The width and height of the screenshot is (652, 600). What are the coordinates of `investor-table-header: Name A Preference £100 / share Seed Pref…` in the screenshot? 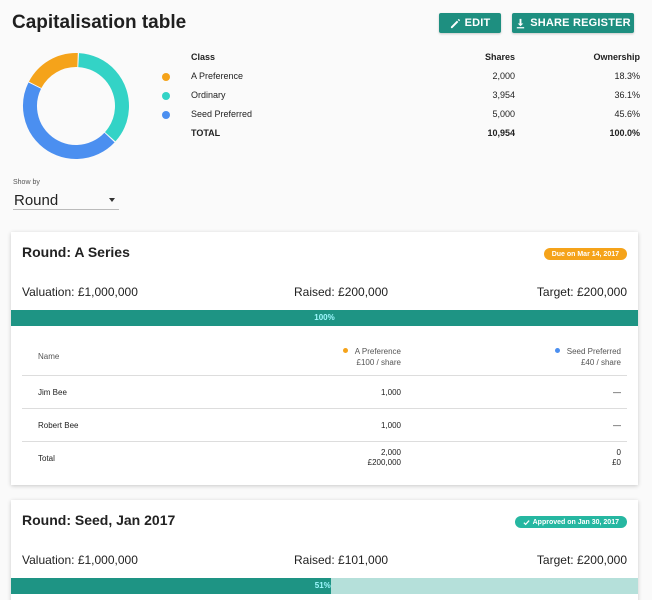 It's located at (324, 359).